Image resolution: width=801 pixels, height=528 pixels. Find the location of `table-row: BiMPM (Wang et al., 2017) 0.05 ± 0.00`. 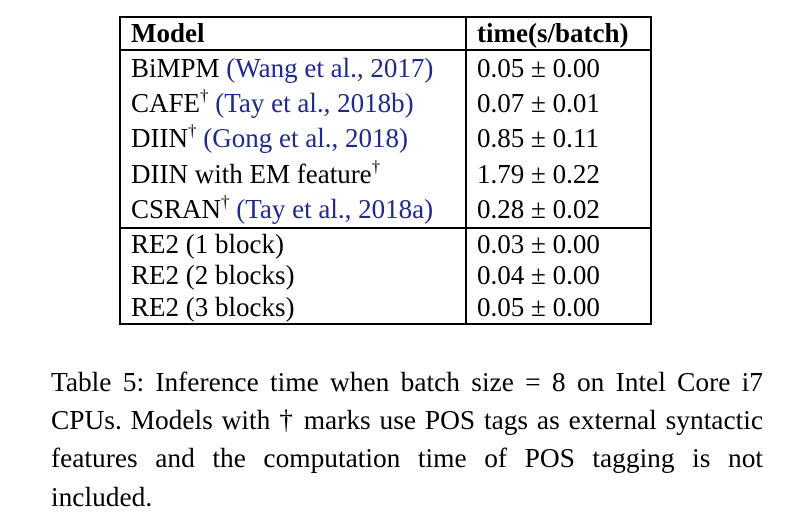

table-row: BiMPM (Wang et al., 2017) 0.05 ± 0.00 is located at coordinates (385, 68).